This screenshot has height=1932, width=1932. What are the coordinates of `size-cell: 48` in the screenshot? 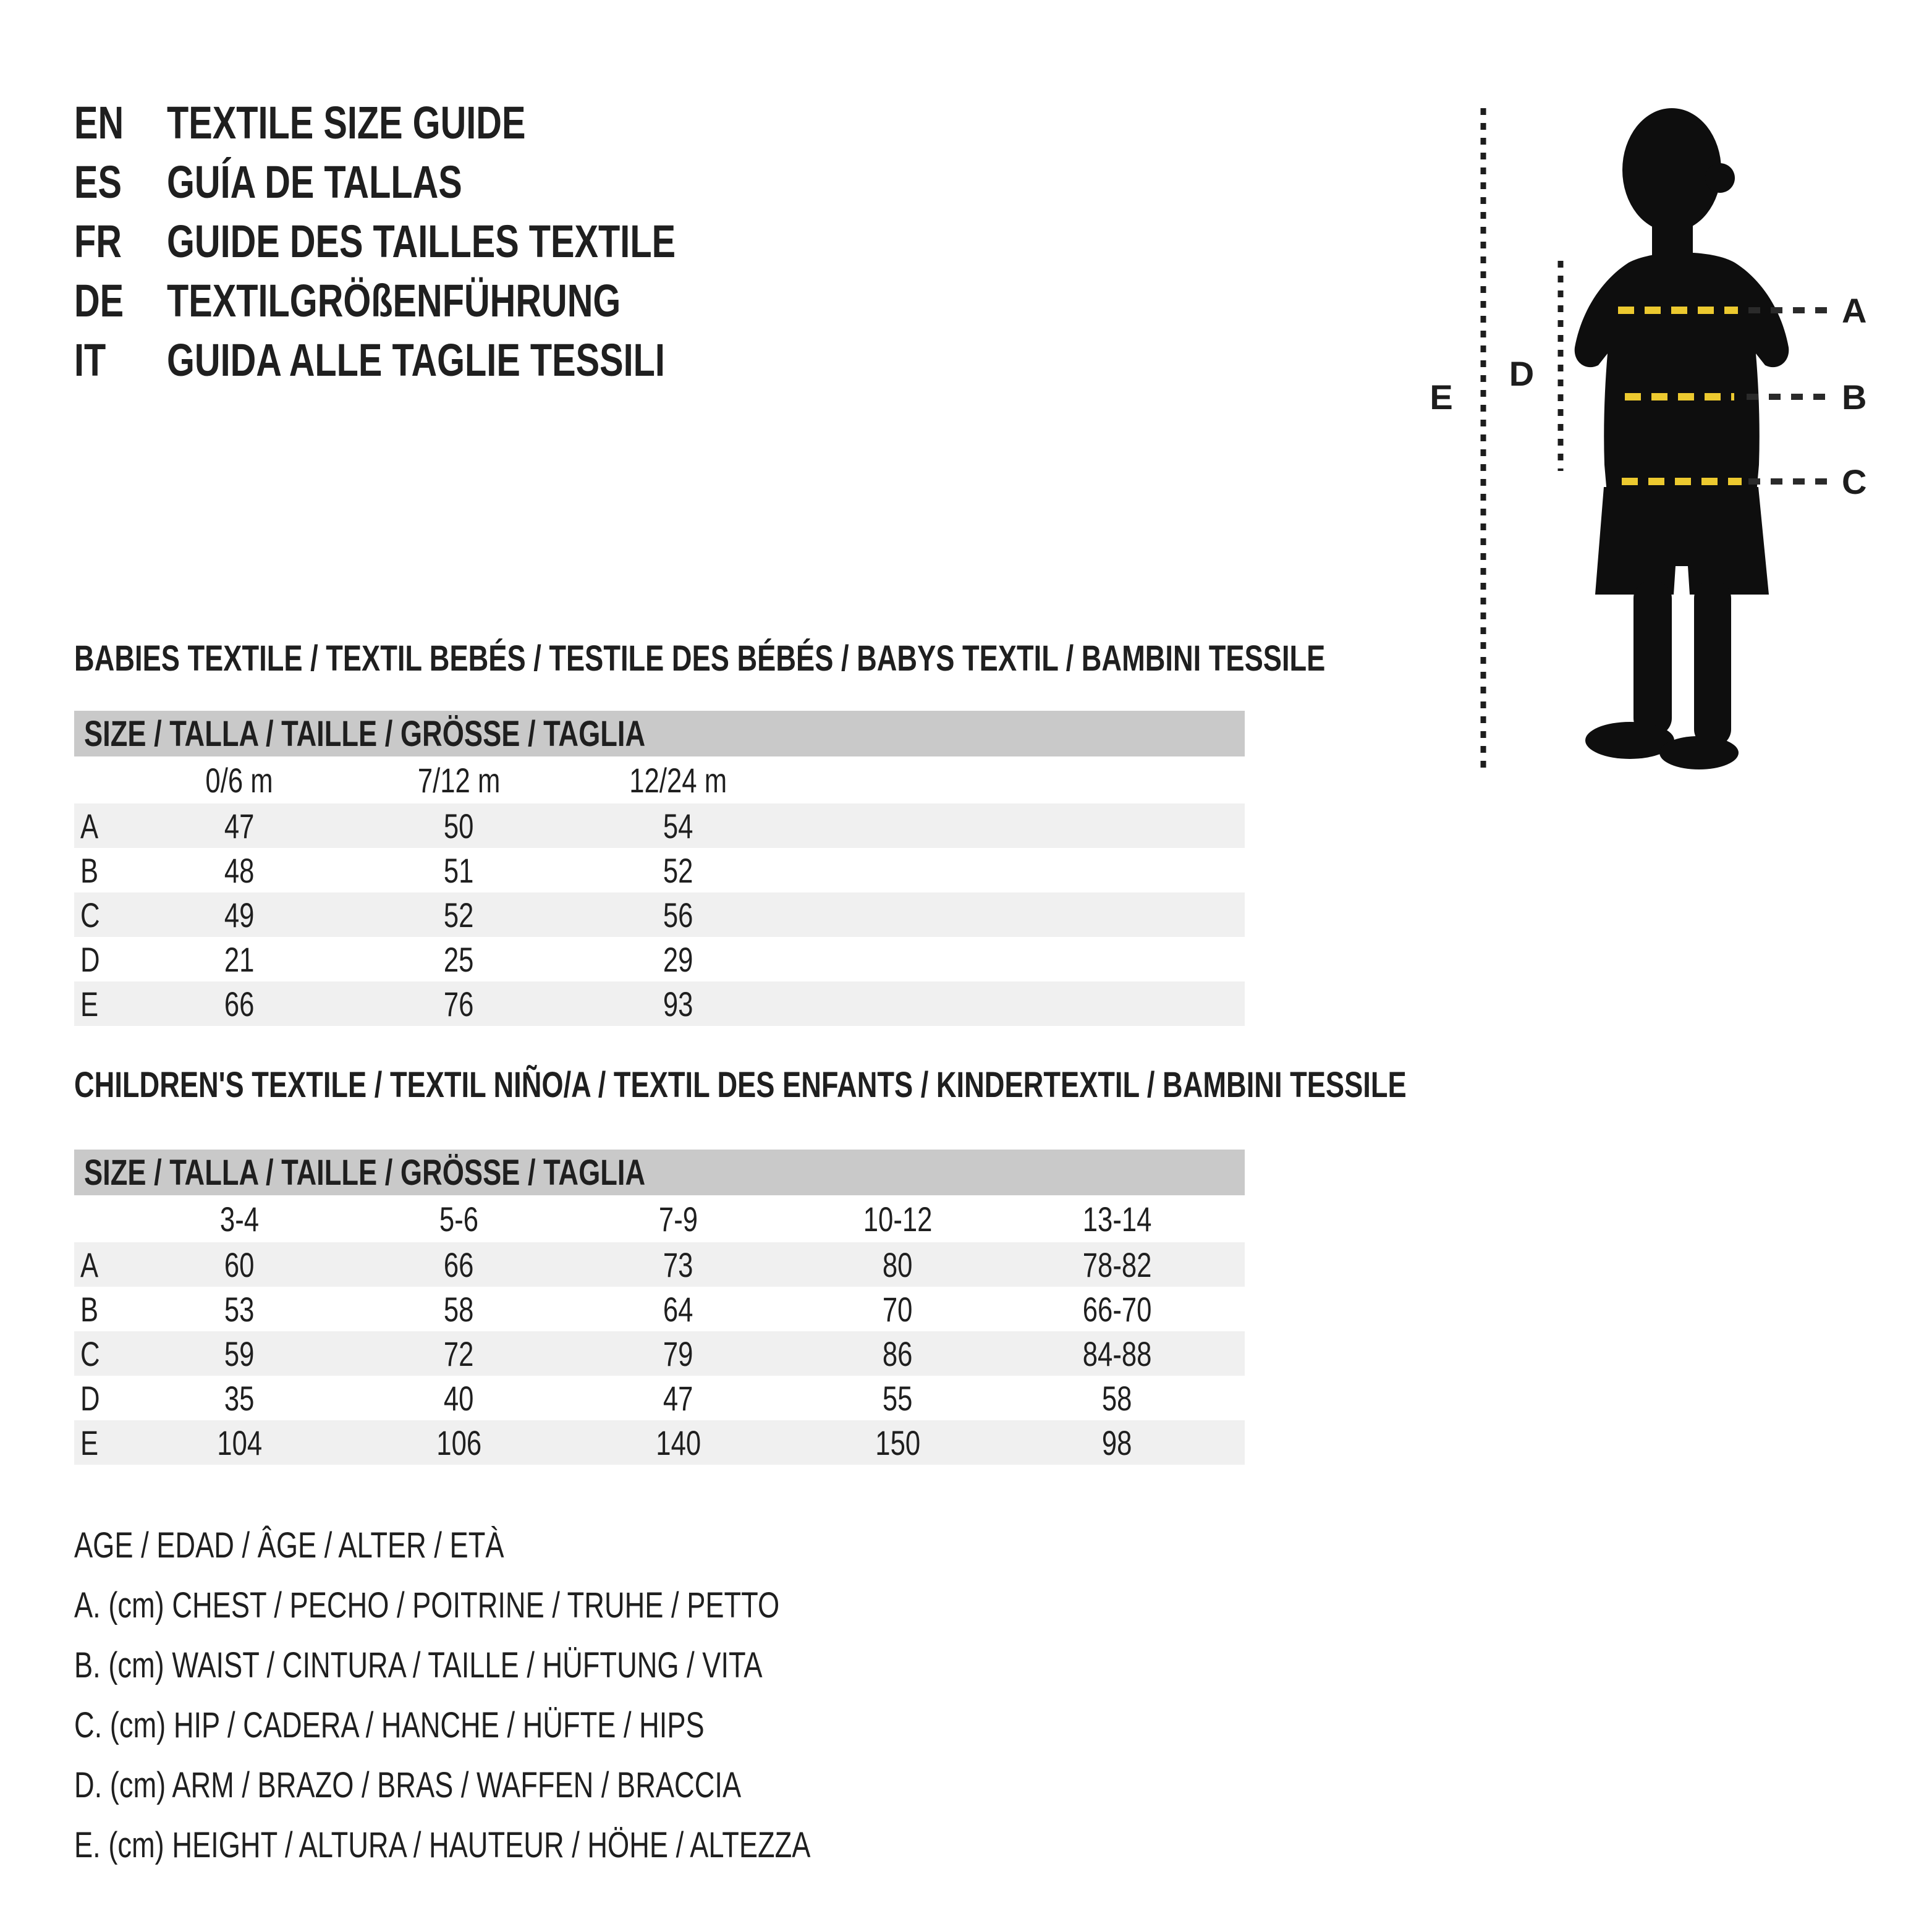 It's located at (239, 870).